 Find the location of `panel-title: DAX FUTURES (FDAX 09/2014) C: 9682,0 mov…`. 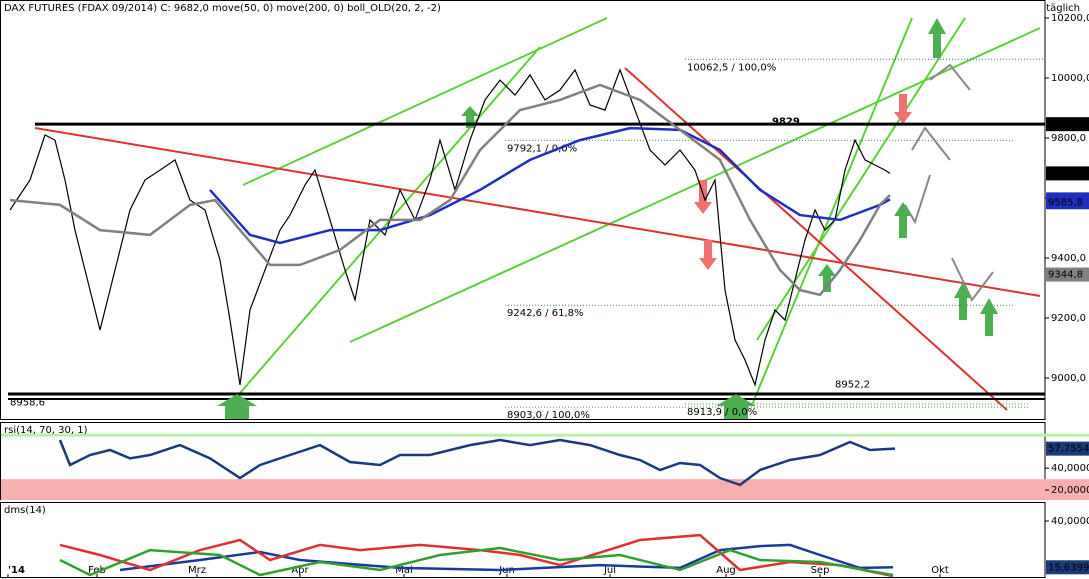

panel-title: DAX FUTURES (FDAX 09/2014) C: 9682,0 mov… is located at coordinates (222, 8).